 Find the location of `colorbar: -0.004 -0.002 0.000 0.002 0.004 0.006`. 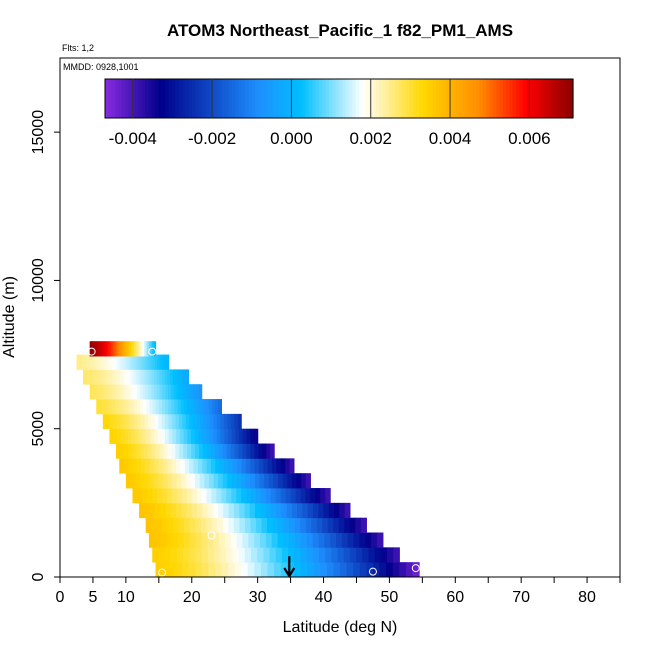

colorbar: -0.004 -0.002 0.000 0.002 0.004 0.006 is located at coordinates (339, 113).